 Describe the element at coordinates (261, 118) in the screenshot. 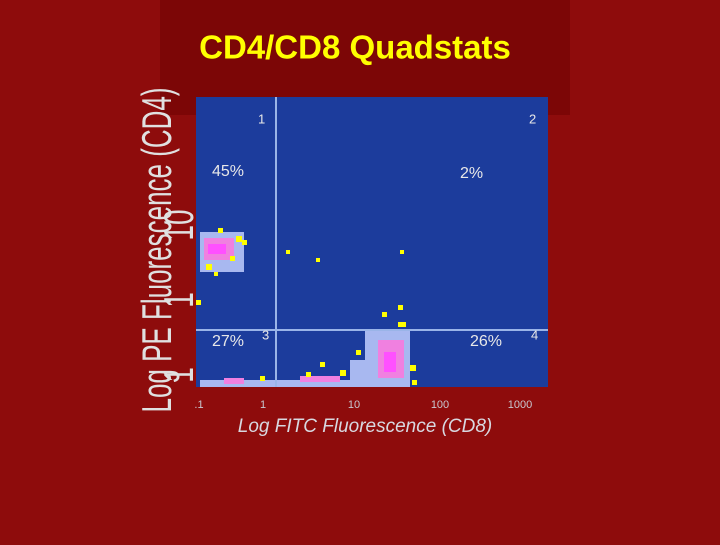

I see `quadrant-number: 1` at that location.